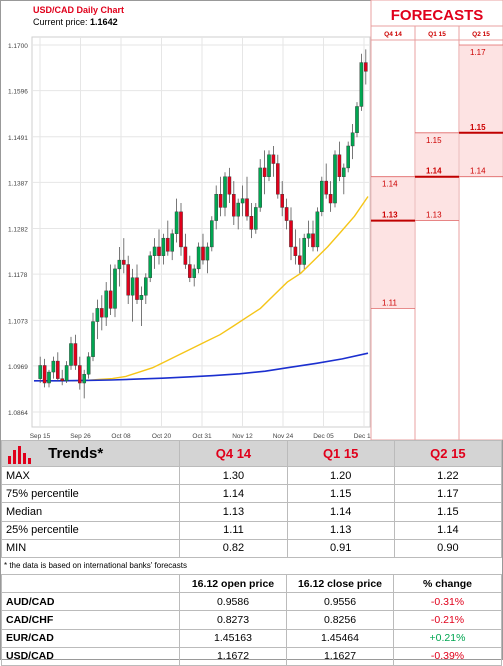 The height and width of the screenshot is (666, 503). Describe the element at coordinates (90, 512) in the screenshot. I see `row-label: Median` at that location.